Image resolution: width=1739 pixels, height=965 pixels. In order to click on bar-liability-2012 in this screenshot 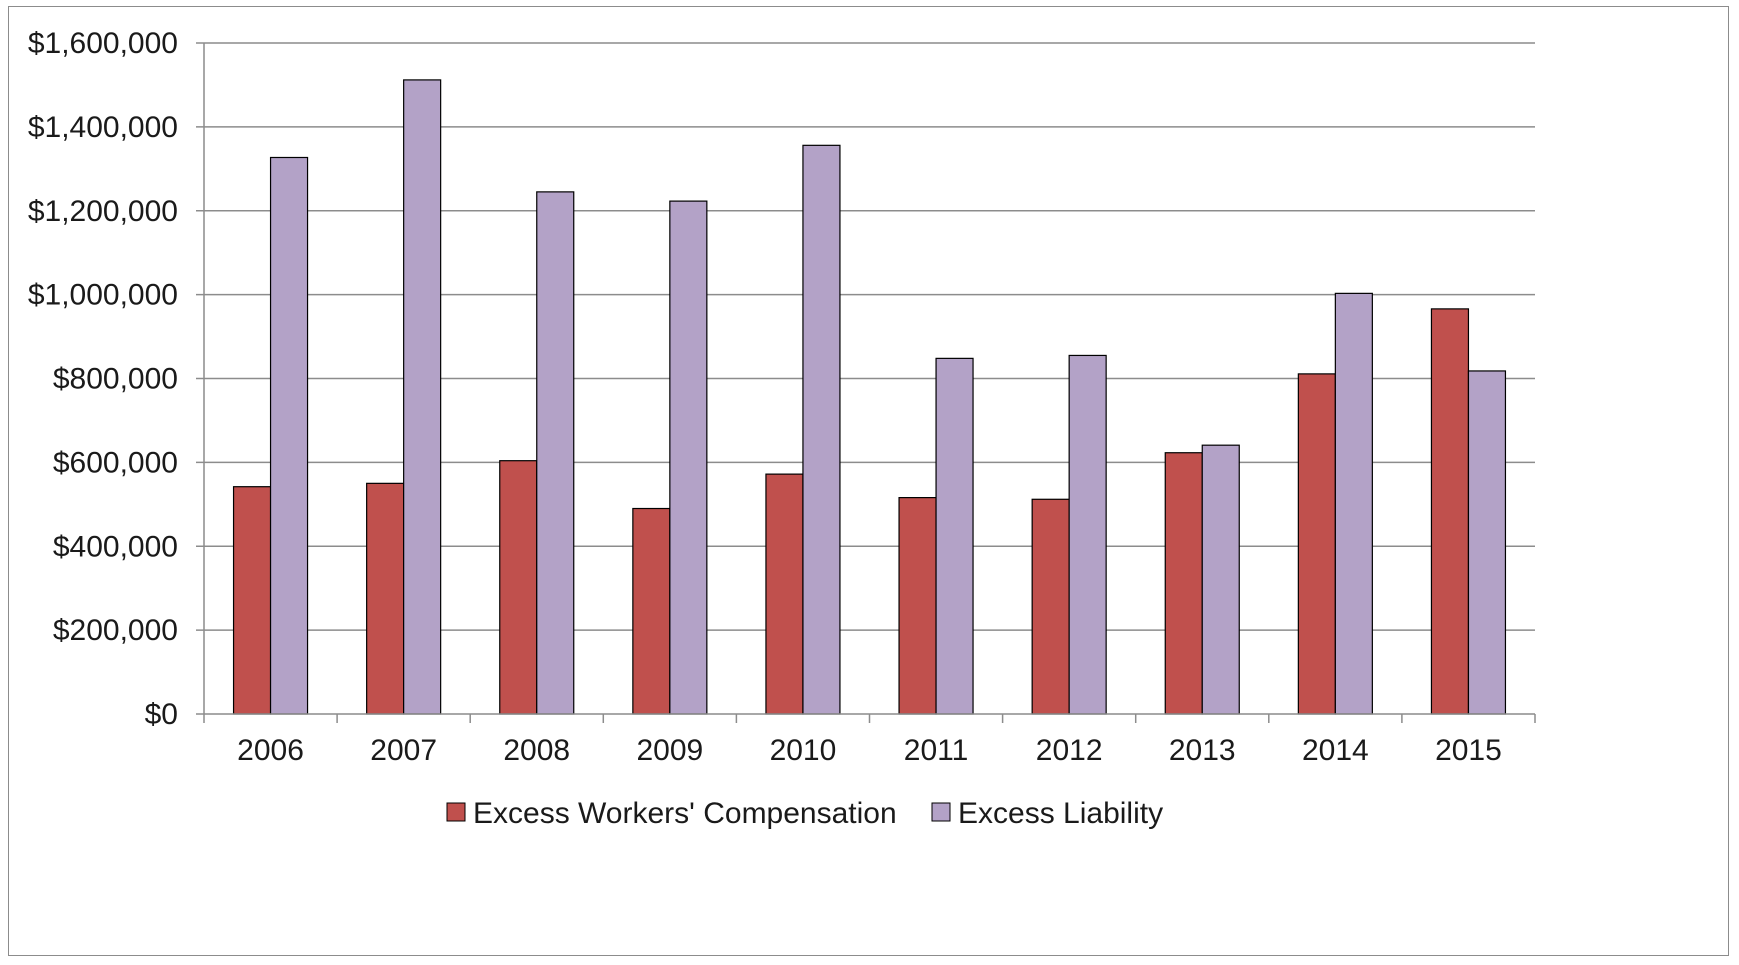, I will do `click(1087, 534)`.